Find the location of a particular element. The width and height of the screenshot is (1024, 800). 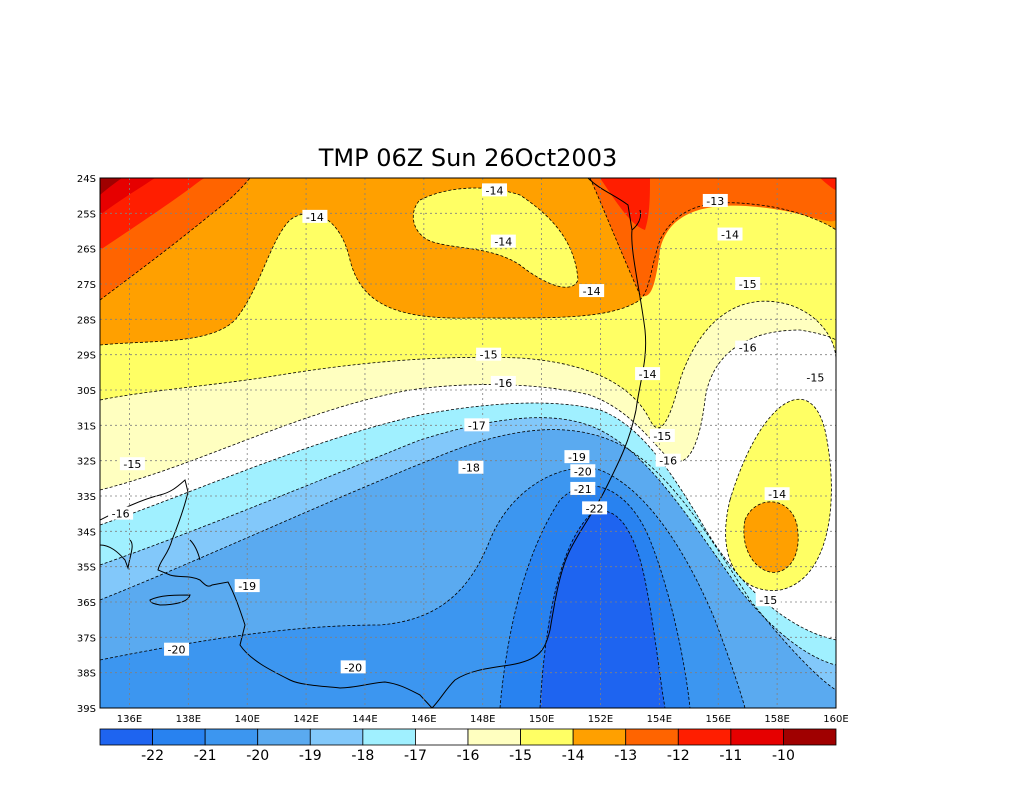

lat-label: 26S is located at coordinates (86, 250).